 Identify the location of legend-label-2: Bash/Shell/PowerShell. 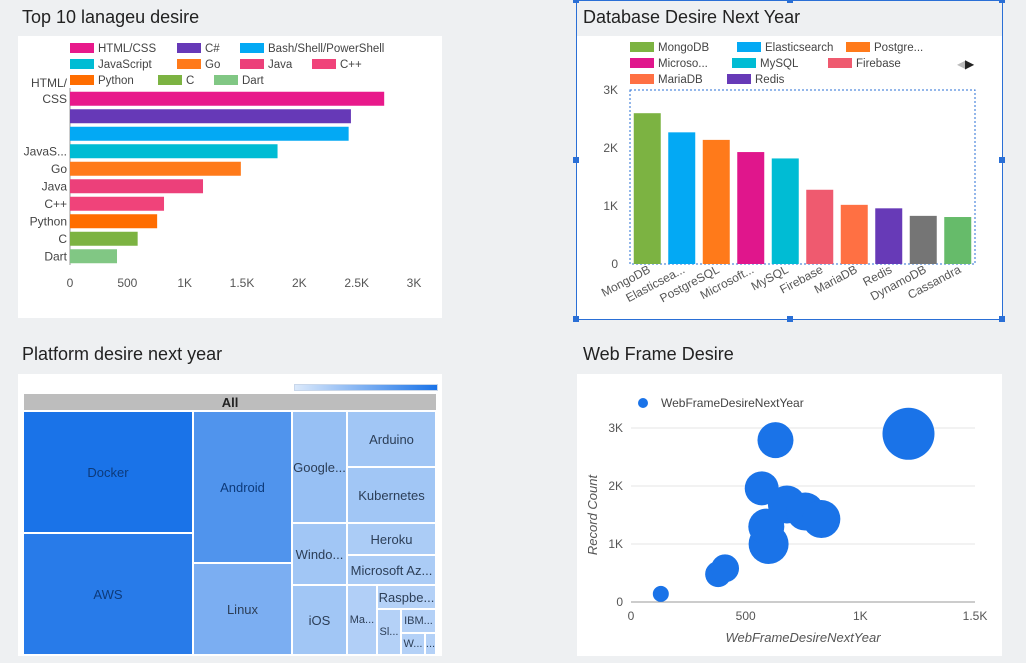
(326, 49).